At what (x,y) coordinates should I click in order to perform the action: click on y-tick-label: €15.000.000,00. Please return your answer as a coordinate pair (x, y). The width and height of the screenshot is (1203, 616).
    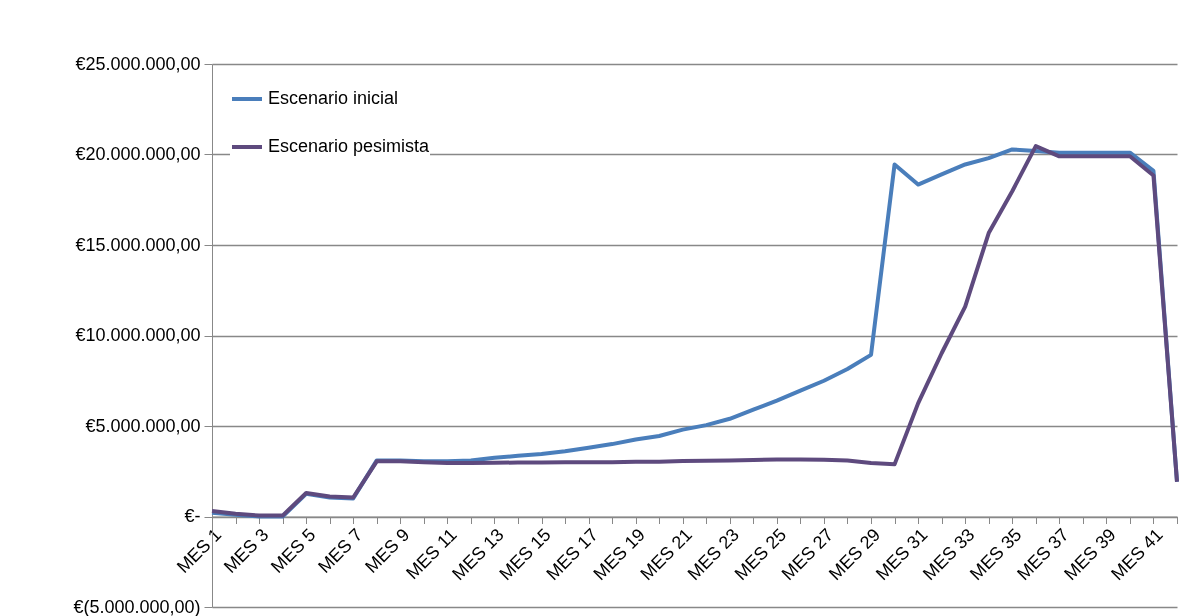
    Looking at the image, I should click on (138, 244).